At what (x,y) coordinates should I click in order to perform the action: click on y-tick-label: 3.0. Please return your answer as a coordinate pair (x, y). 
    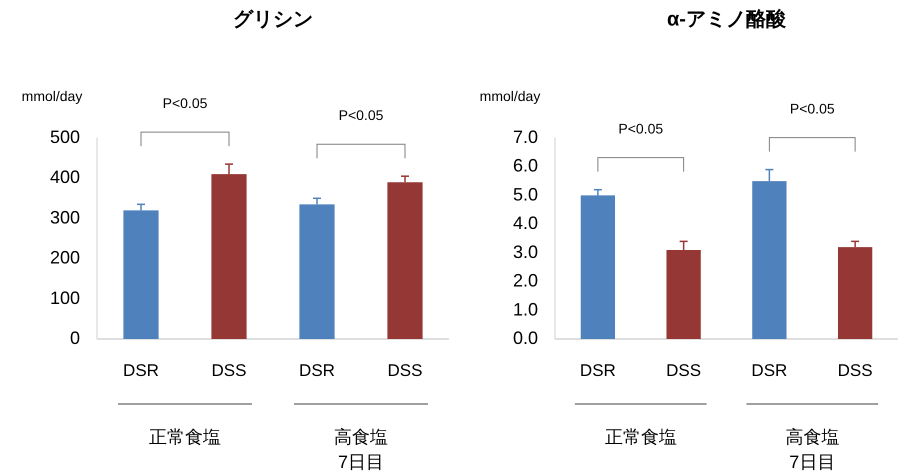
    Looking at the image, I should click on (525, 252).